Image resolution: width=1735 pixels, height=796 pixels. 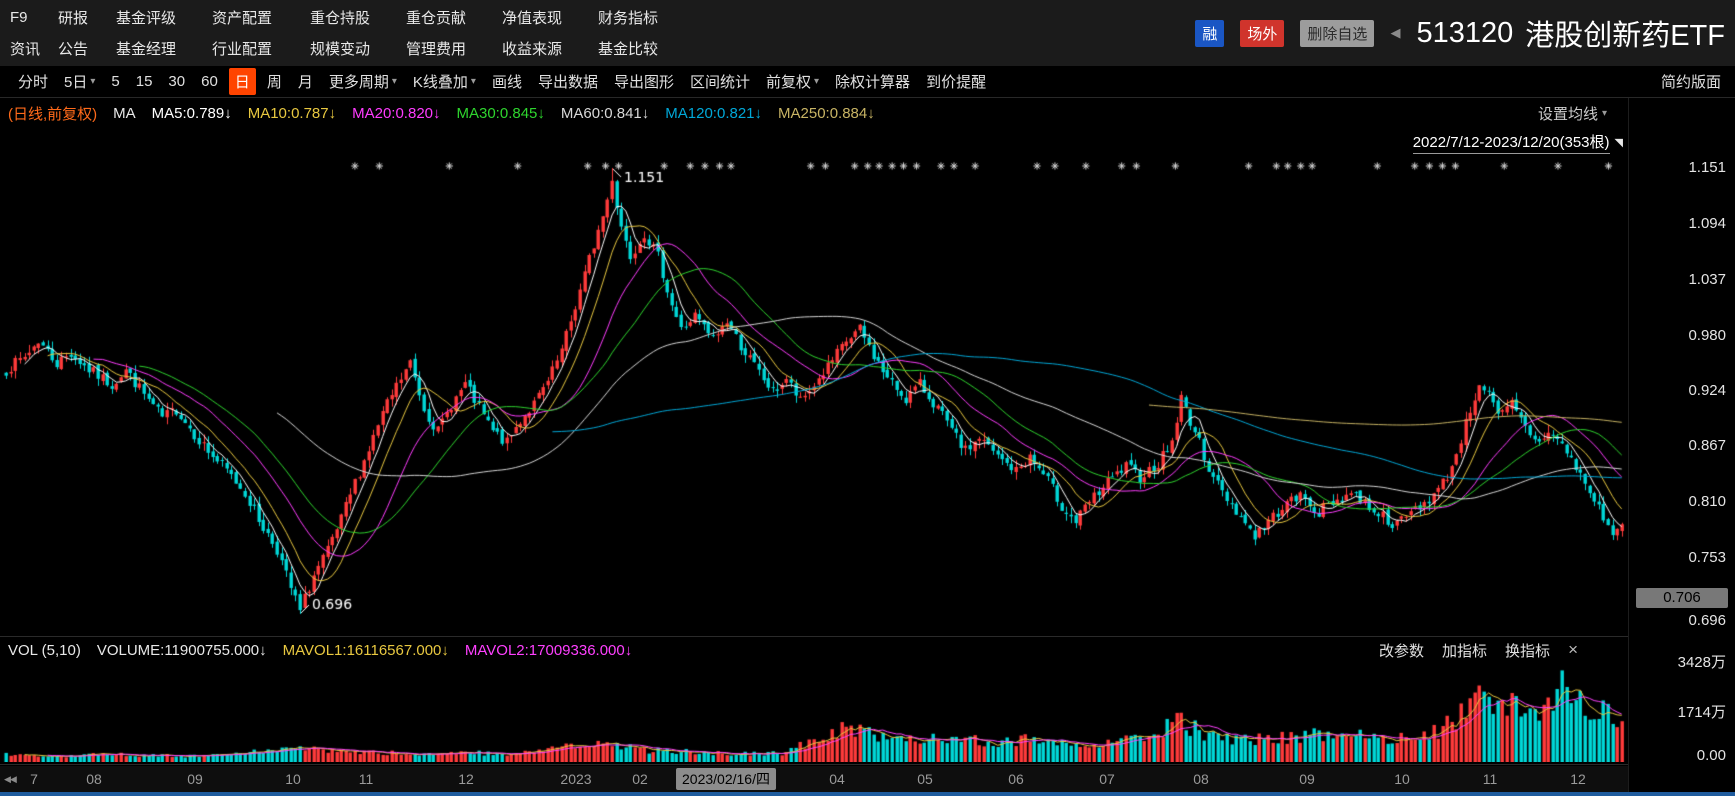 What do you see at coordinates (726, 779) in the screenshot?
I see `crosshair-date-label: 2023/02/16/四` at bounding box center [726, 779].